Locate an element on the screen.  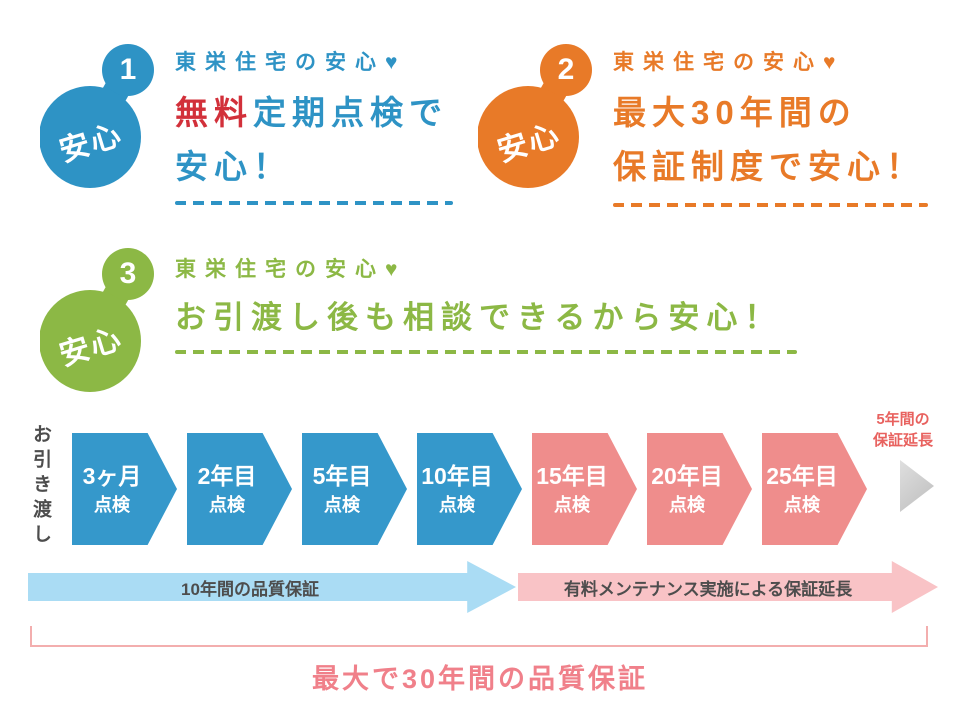
timeline-start-label: お引き渡し is located at coordinates (40, 486).